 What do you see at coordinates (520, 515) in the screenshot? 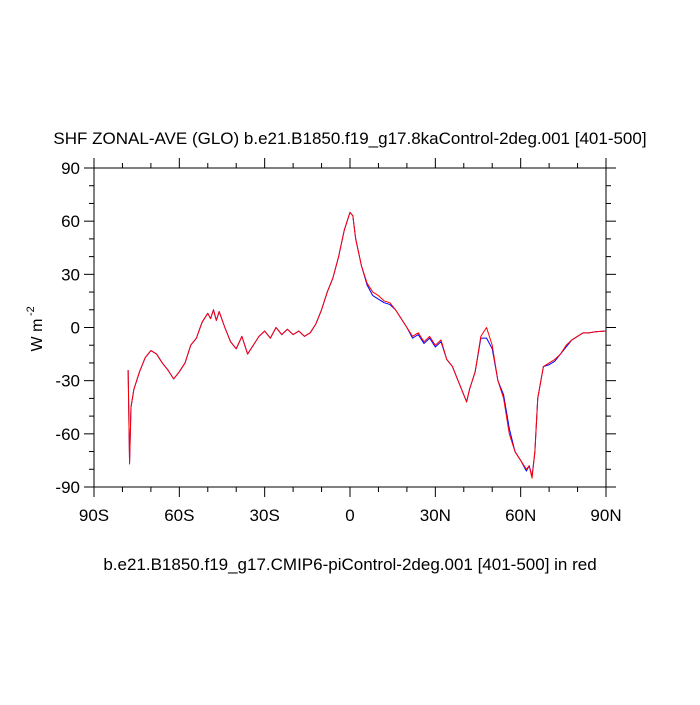
I see `x-tick-label: 60N` at bounding box center [520, 515].